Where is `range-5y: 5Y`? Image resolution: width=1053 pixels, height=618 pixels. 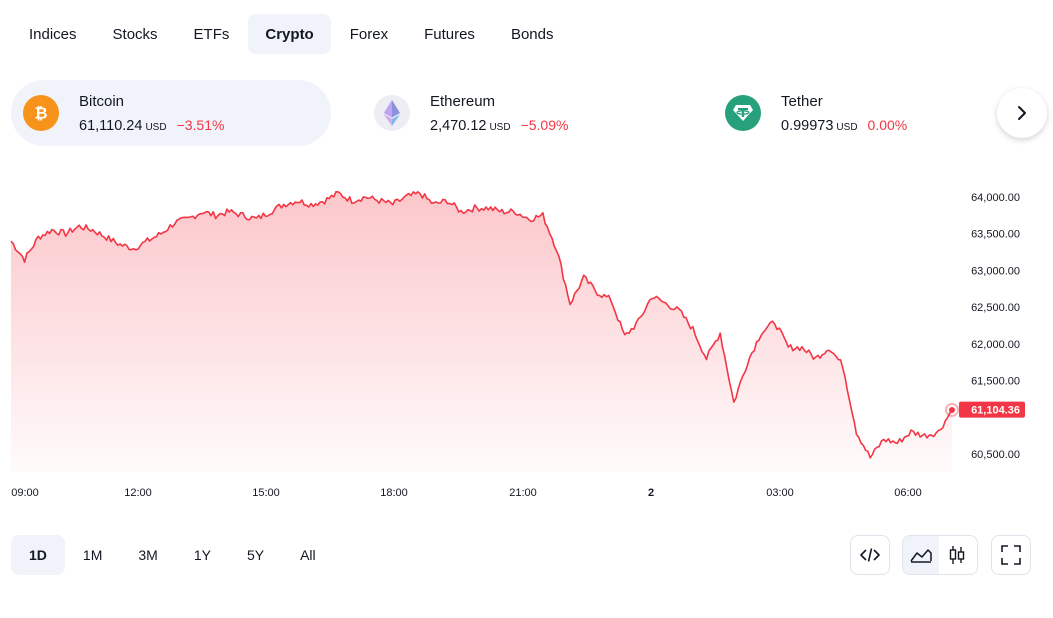
range-5y: 5Y is located at coordinates (255, 555).